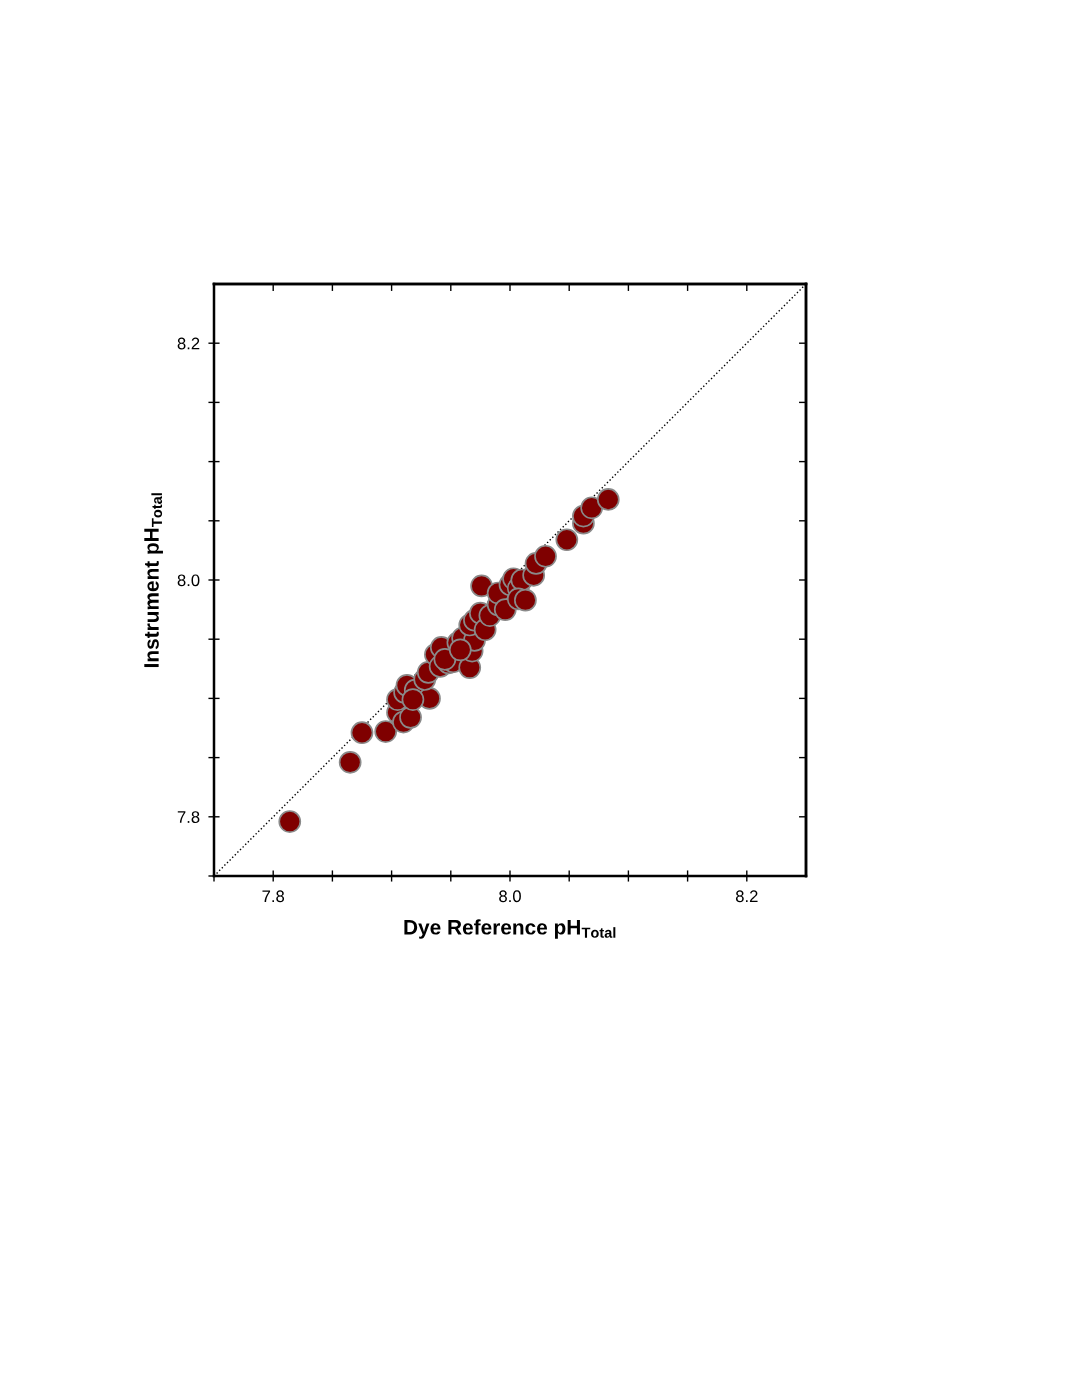 This screenshot has width=1071, height=1386. Describe the element at coordinates (188, 580) in the screenshot. I see `y-tick-label: 8.0` at that location.